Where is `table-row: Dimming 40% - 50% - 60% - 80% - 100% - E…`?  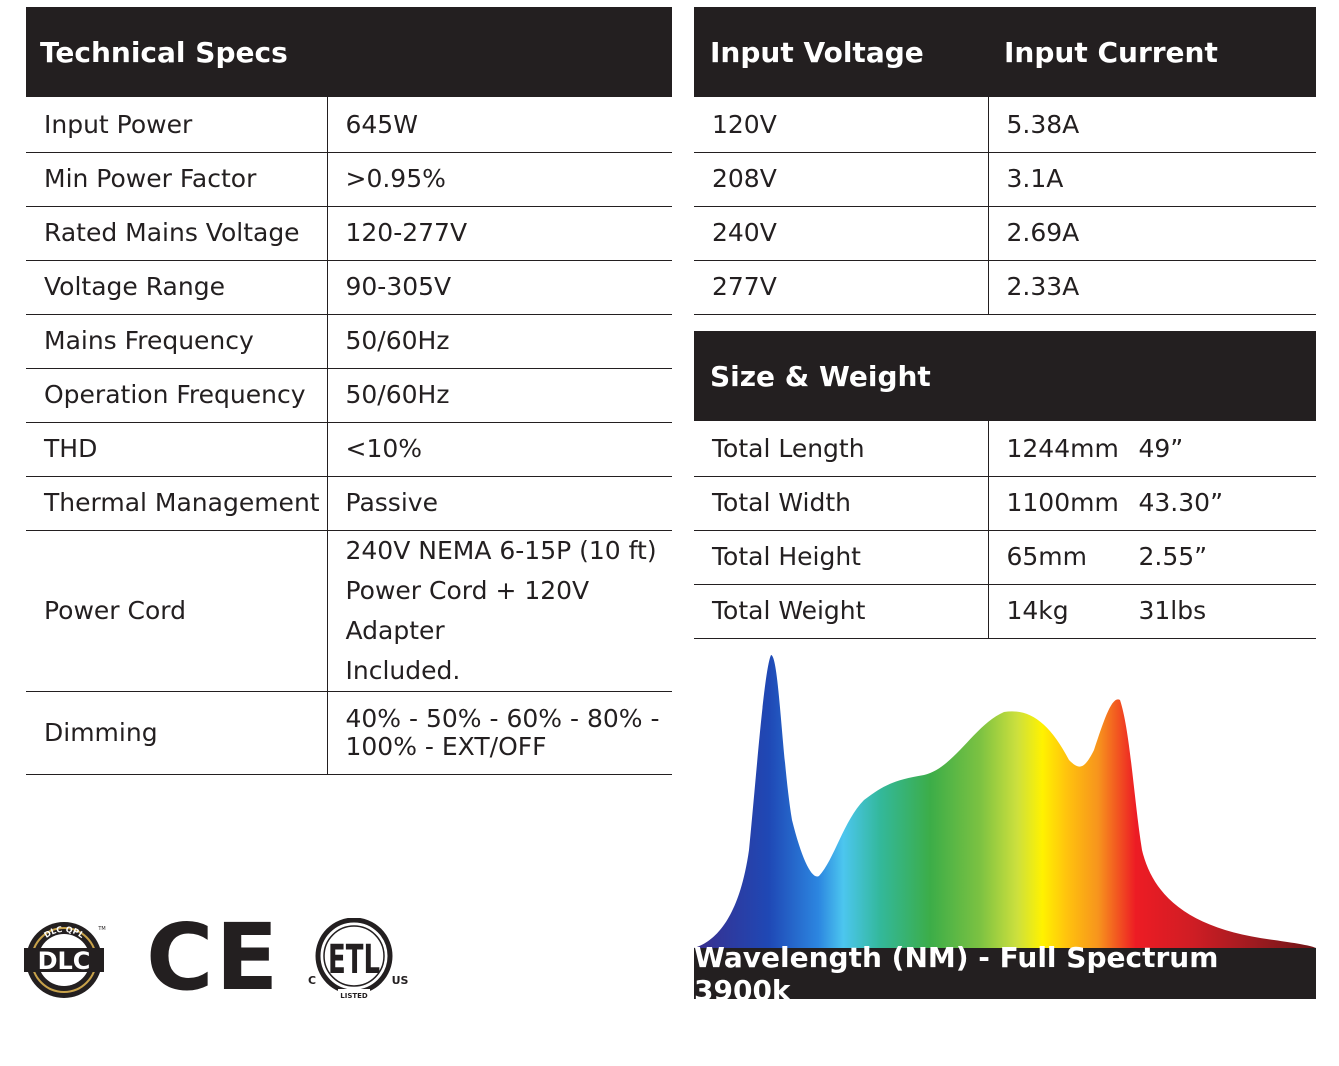
table-row: Dimming 40% - 50% - 60% - 80% - 100% - E… is located at coordinates (349, 733).